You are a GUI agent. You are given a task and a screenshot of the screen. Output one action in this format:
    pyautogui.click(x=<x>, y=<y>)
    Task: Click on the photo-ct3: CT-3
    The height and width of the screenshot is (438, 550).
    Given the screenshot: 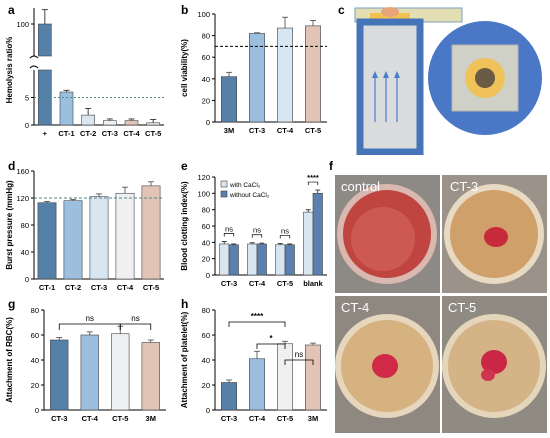 What is the action you would take?
    pyautogui.click(x=494, y=234)
    